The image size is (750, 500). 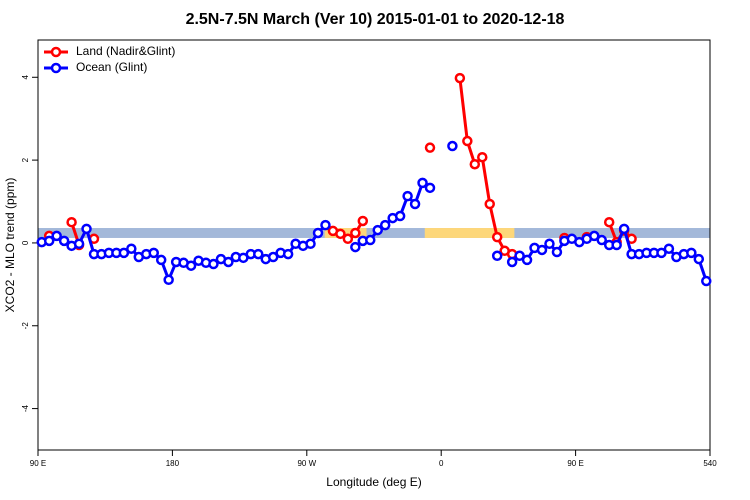 What do you see at coordinates (25, 242) in the screenshot?
I see `y-tick-label: 0` at bounding box center [25, 242].